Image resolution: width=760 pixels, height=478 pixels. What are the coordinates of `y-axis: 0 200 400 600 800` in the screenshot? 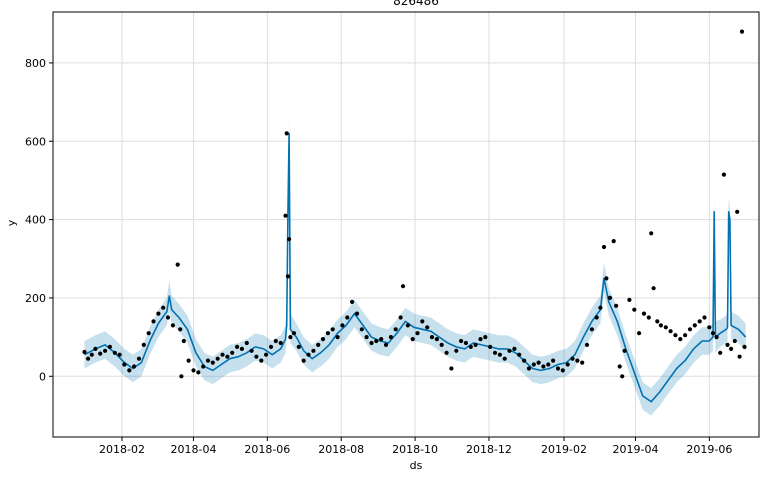 It's located at (39, 220).